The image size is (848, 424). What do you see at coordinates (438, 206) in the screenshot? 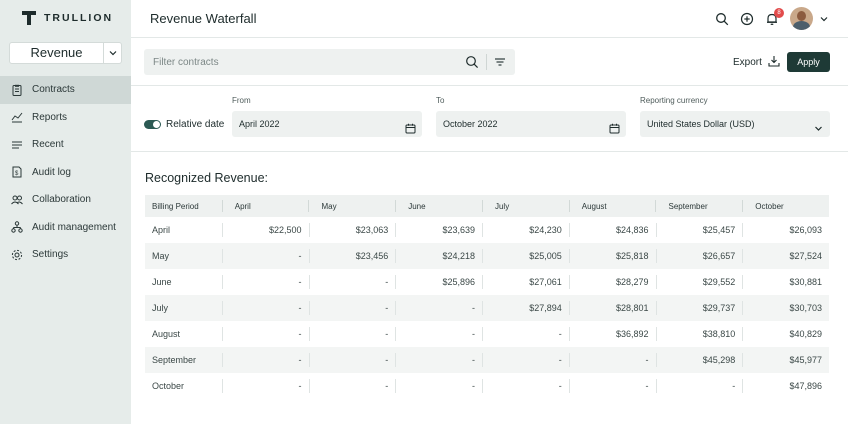
I see `column-header: June` at bounding box center [438, 206].